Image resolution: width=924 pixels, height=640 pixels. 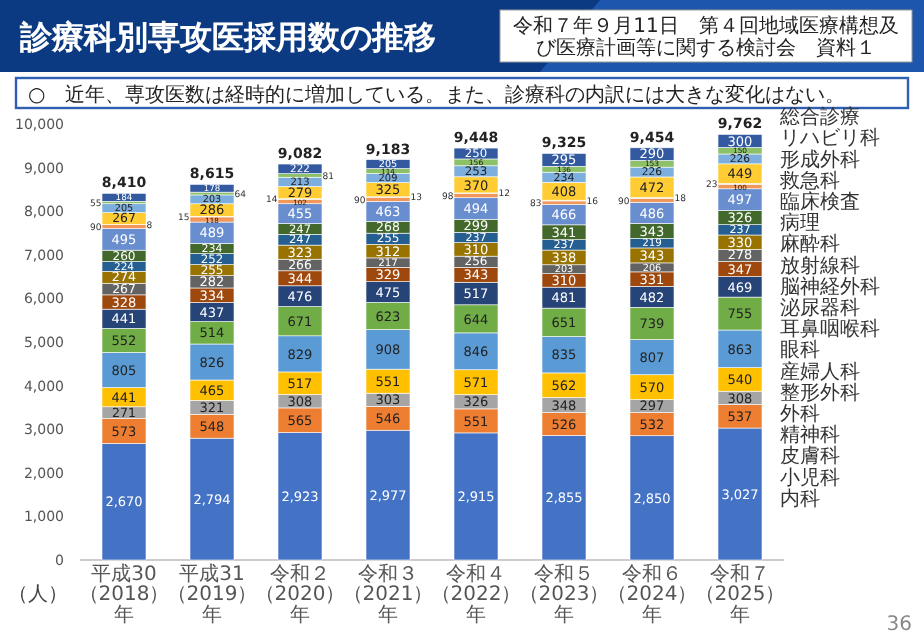 I want to click on x-tick-label: 令和４（2022）年, so click(x=476, y=594).